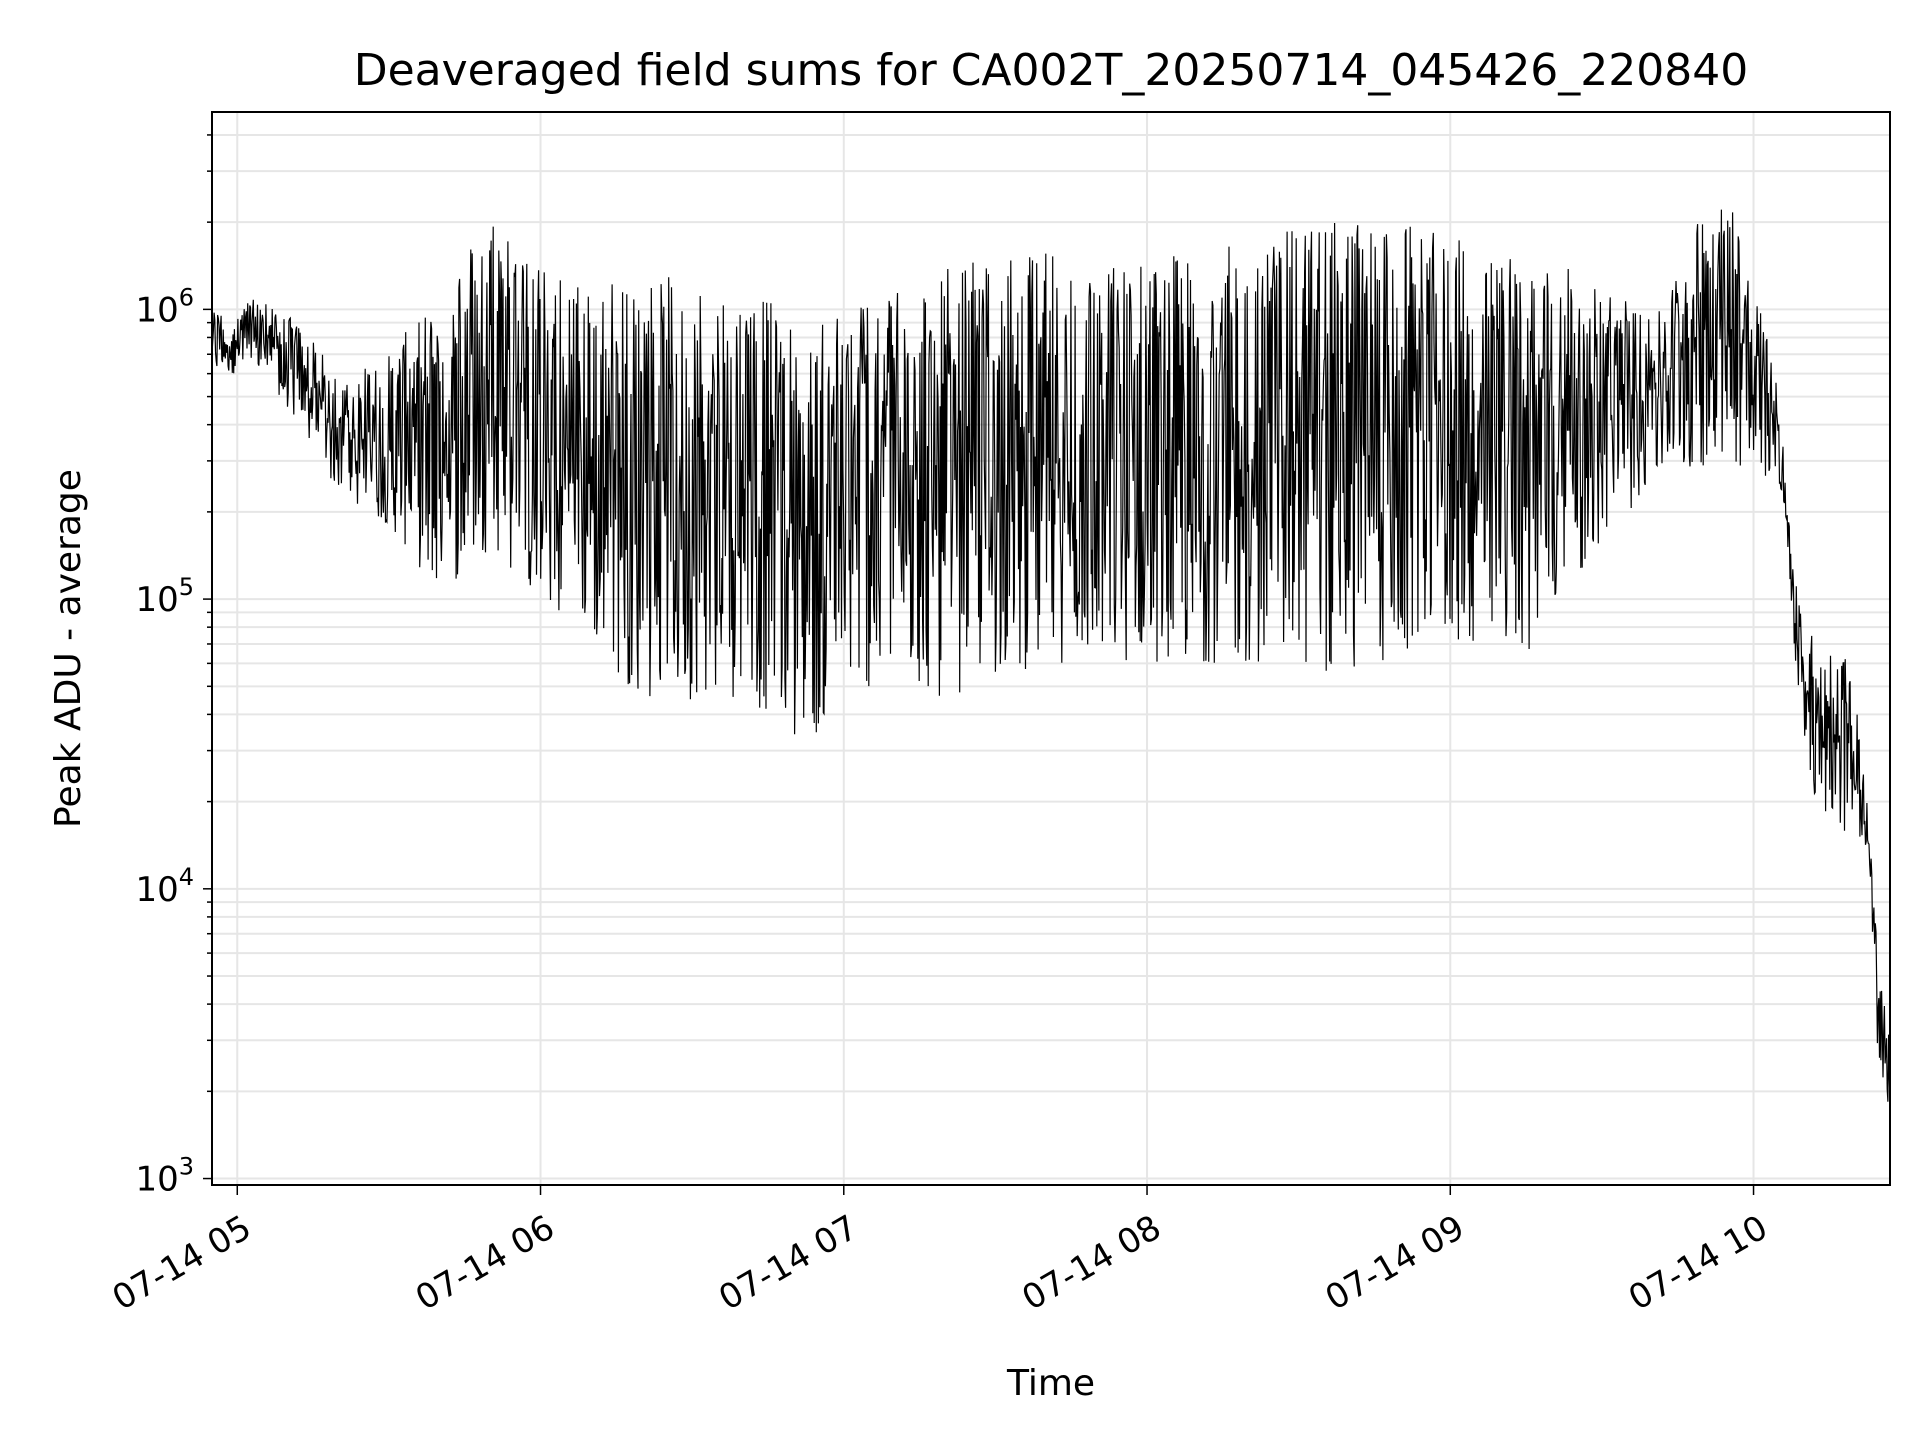 The image size is (1920, 1440). What do you see at coordinates (1092, 1263) in the screenshot?
I see `x-tick-label: 07-14 08` at bounding box center [1092, 1263].